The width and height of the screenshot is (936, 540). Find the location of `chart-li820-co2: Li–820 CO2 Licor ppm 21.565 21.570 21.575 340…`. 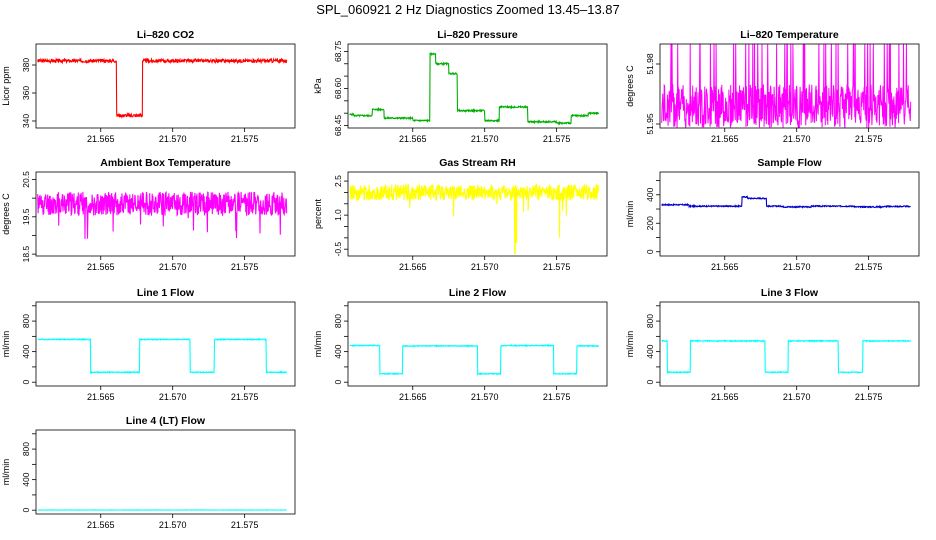

chart-li820-co2: Li–820 CO2 Licor ppm 21.565 21.570 21.575 340… is located at coordinates (148, 86).